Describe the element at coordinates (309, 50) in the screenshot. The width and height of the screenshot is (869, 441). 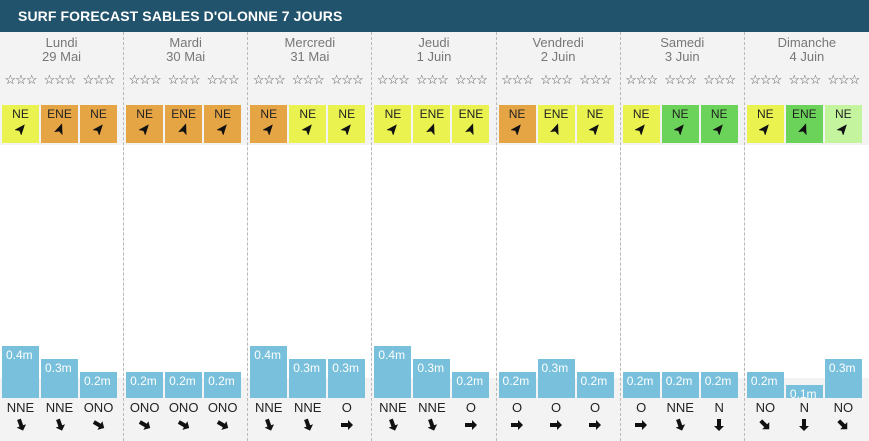
I see `day-label: Mercredi 31 Mai` at that location.